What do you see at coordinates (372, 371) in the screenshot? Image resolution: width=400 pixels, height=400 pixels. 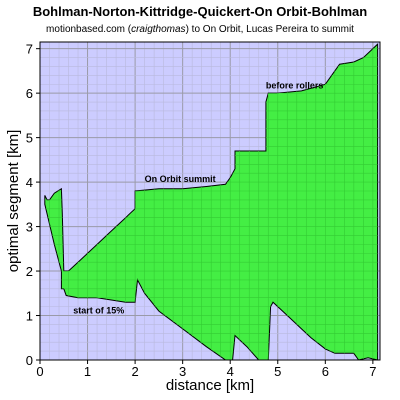 I see `x-tick-label: 7` at bounding box center [372, 371].